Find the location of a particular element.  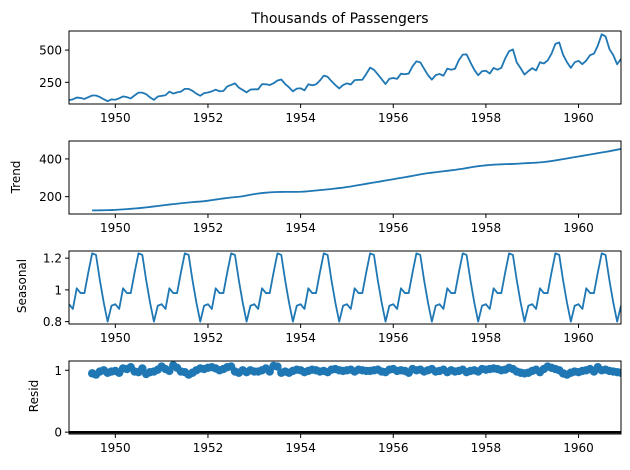

panel-seasonal-frame is located at coordinates (345, 287).